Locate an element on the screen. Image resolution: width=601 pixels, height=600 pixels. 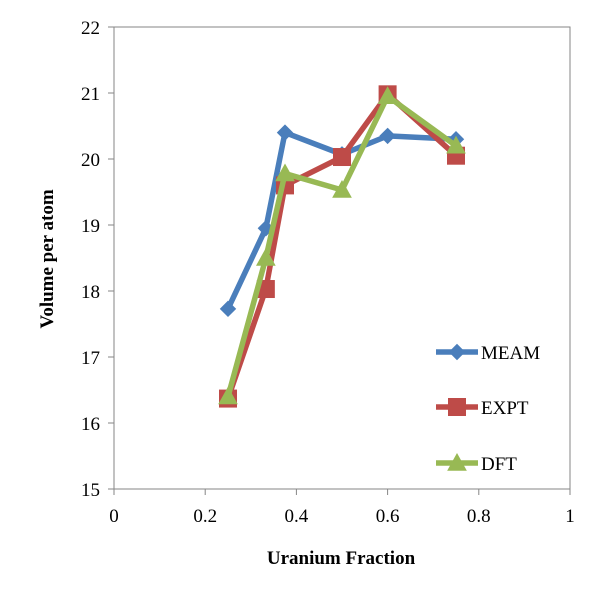
x-tick-label: 1 is located at coordinates (570, 516).